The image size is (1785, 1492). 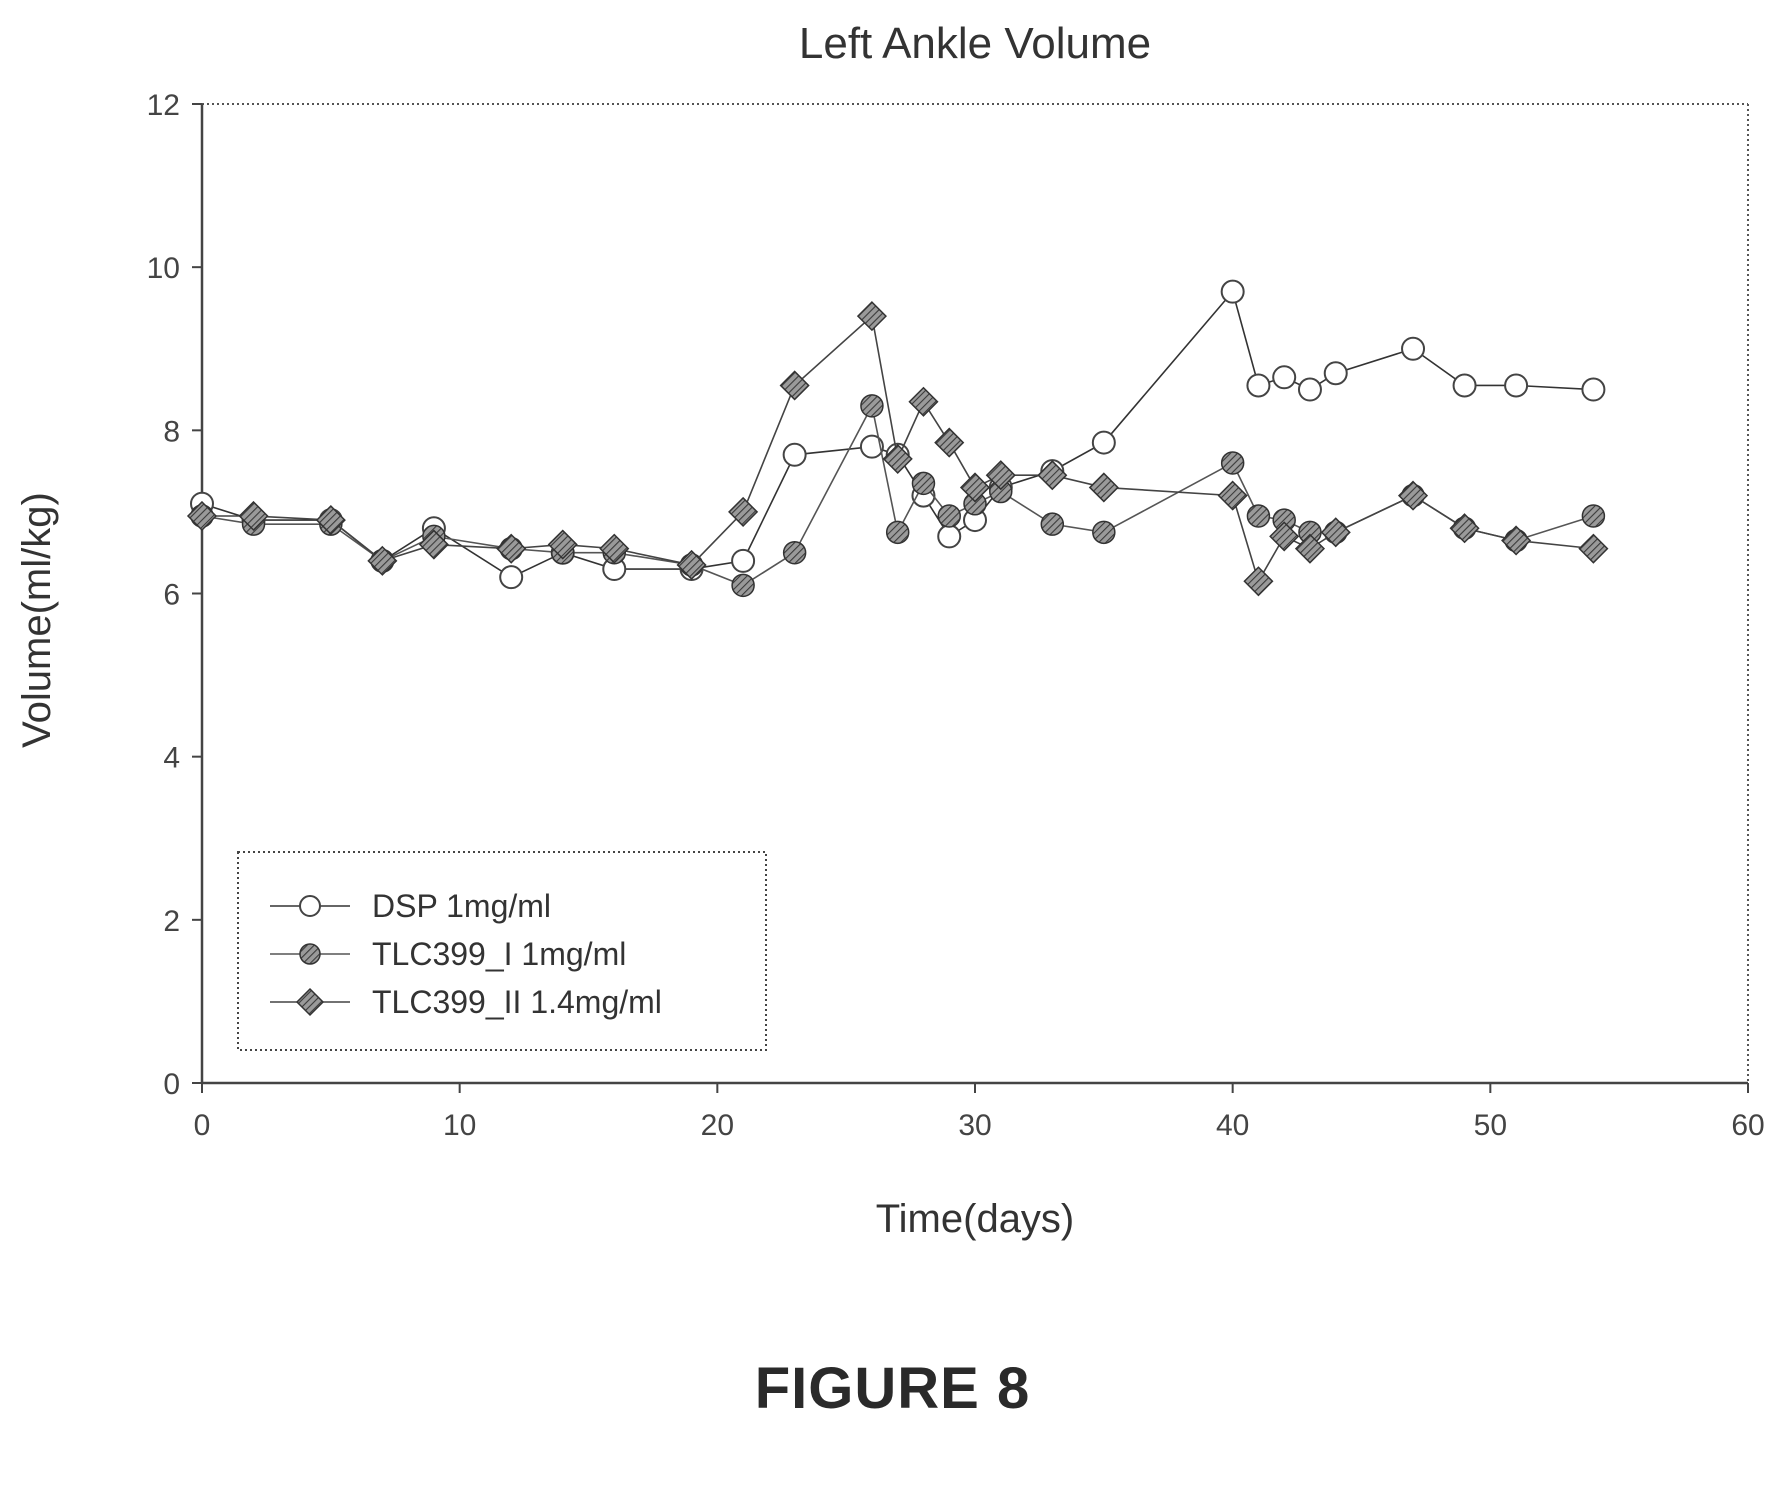 I want to click on y-axis: 0 2 4 6 8 10 12, so click(x=174, y=595).